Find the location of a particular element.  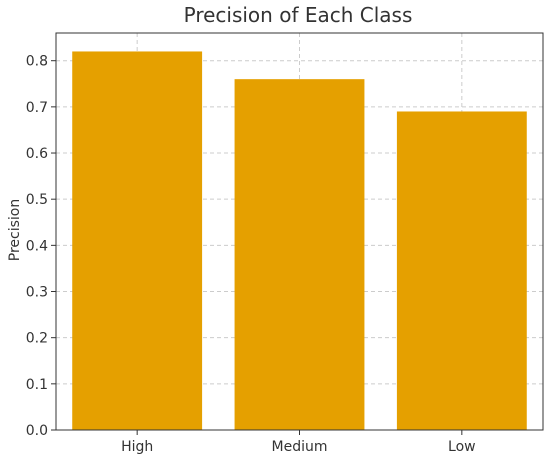

chart-title: Precision of Each Class is located at coordinates (298, 15).